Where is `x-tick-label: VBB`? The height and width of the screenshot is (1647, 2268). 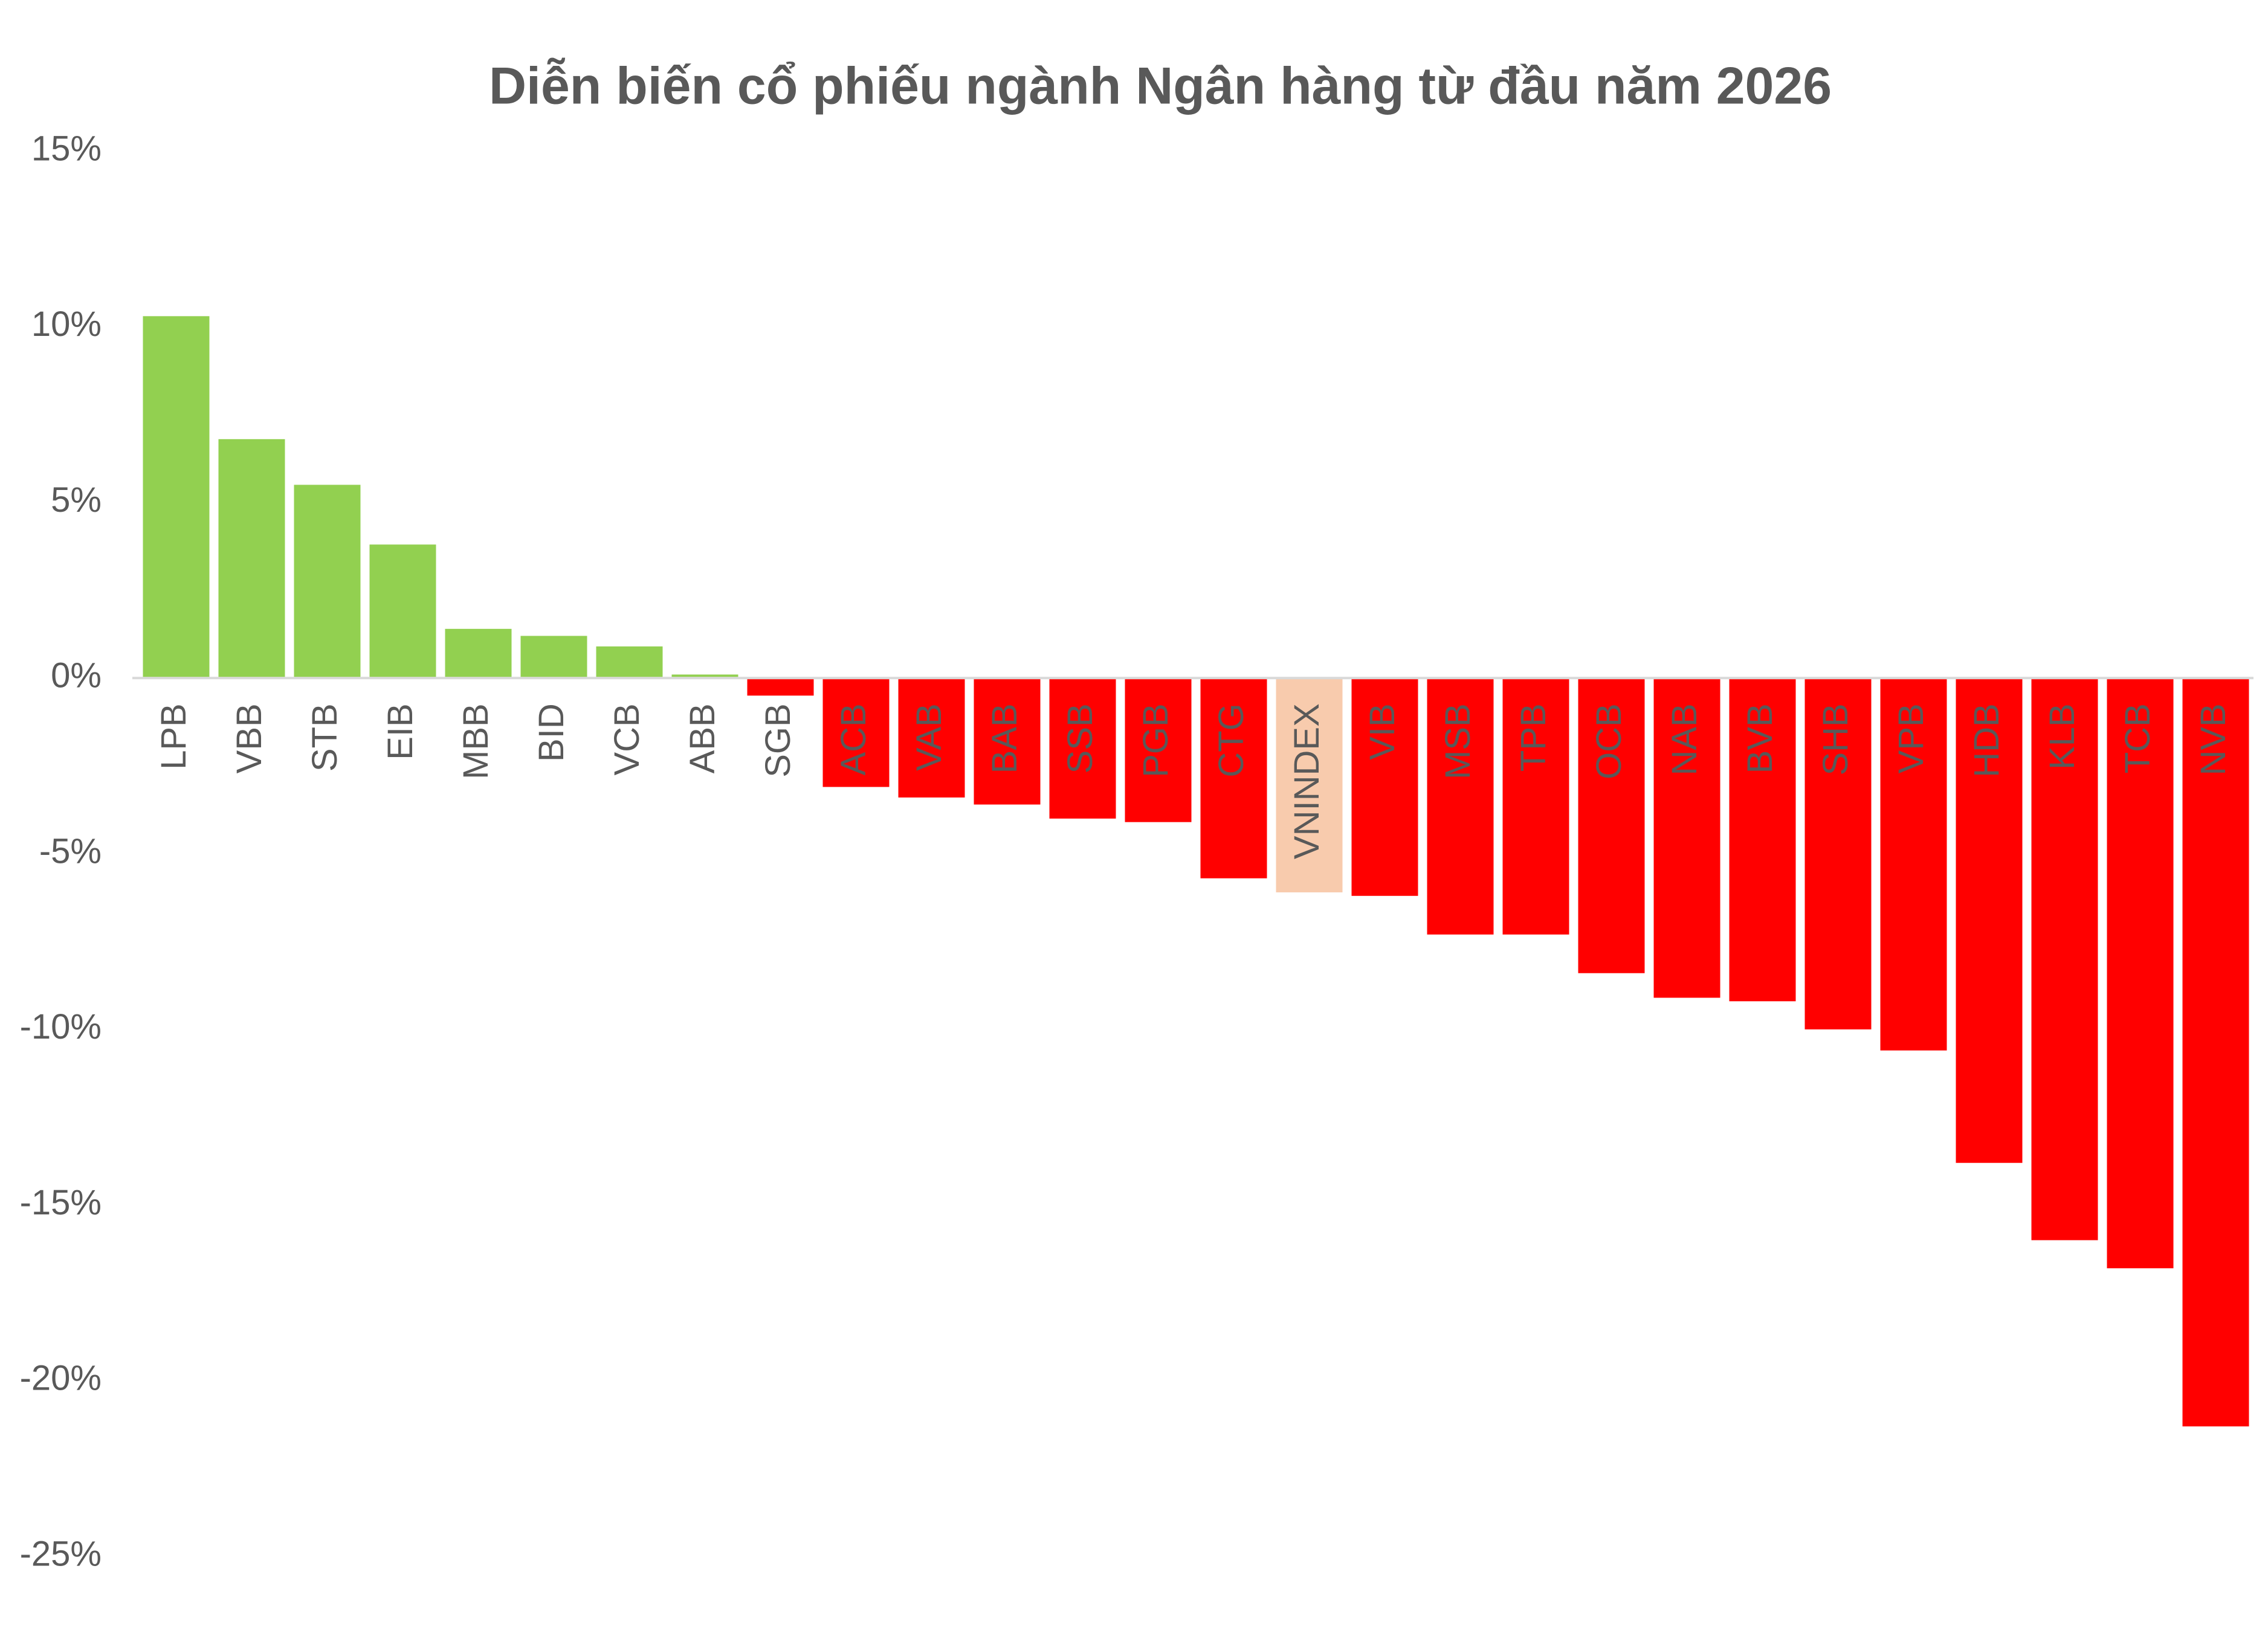 x-tick-label: VBB is located at coordinates (249, 738).